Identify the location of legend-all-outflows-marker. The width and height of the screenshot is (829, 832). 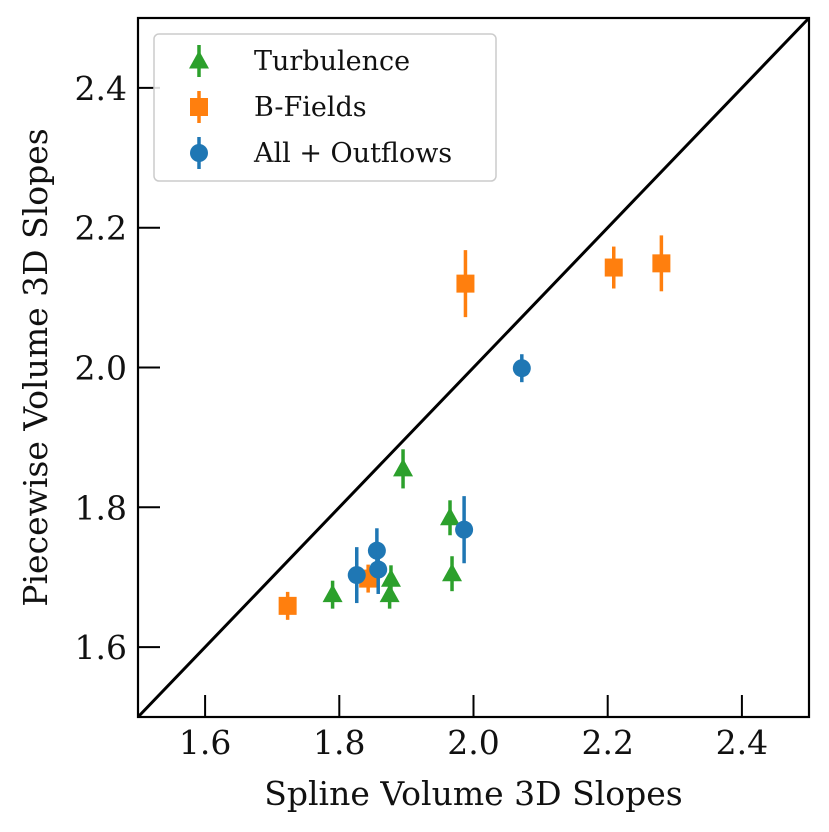
(199, 153).